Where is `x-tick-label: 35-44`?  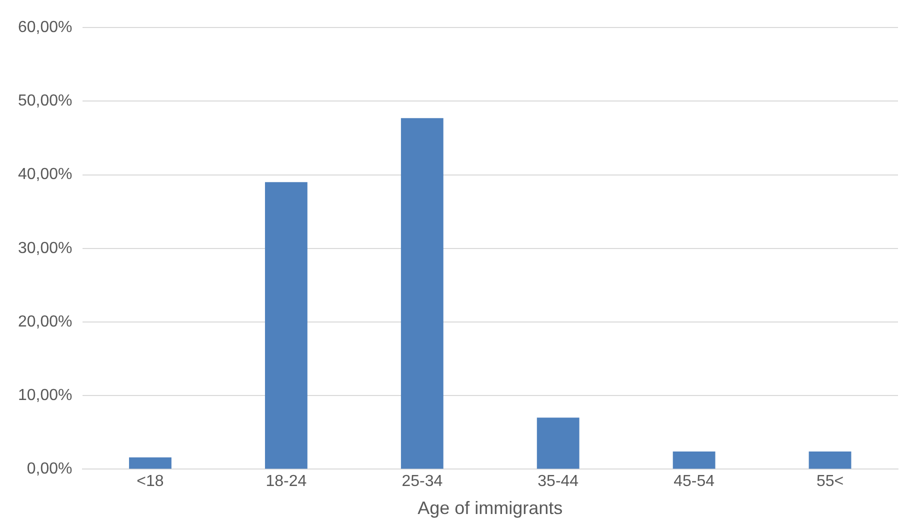
x-tick-label: 35-44 is located at coordinates (558, 481).